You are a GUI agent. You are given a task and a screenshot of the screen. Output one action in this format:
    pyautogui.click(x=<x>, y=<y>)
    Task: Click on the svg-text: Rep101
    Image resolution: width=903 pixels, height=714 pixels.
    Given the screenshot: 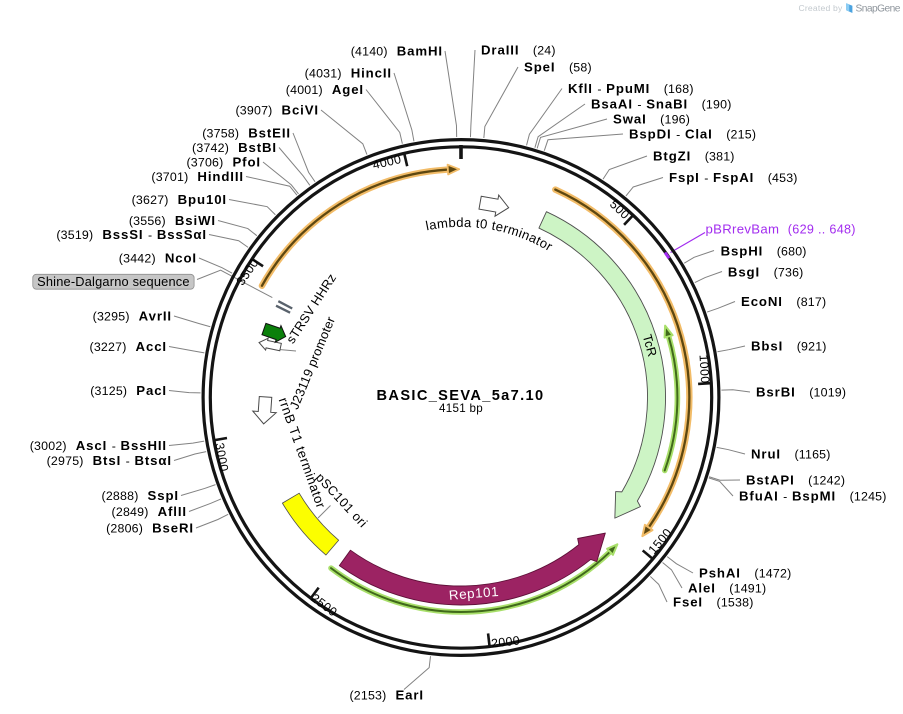 What is the action you would take?
    pyautogui.click(x=473, y=593)
    